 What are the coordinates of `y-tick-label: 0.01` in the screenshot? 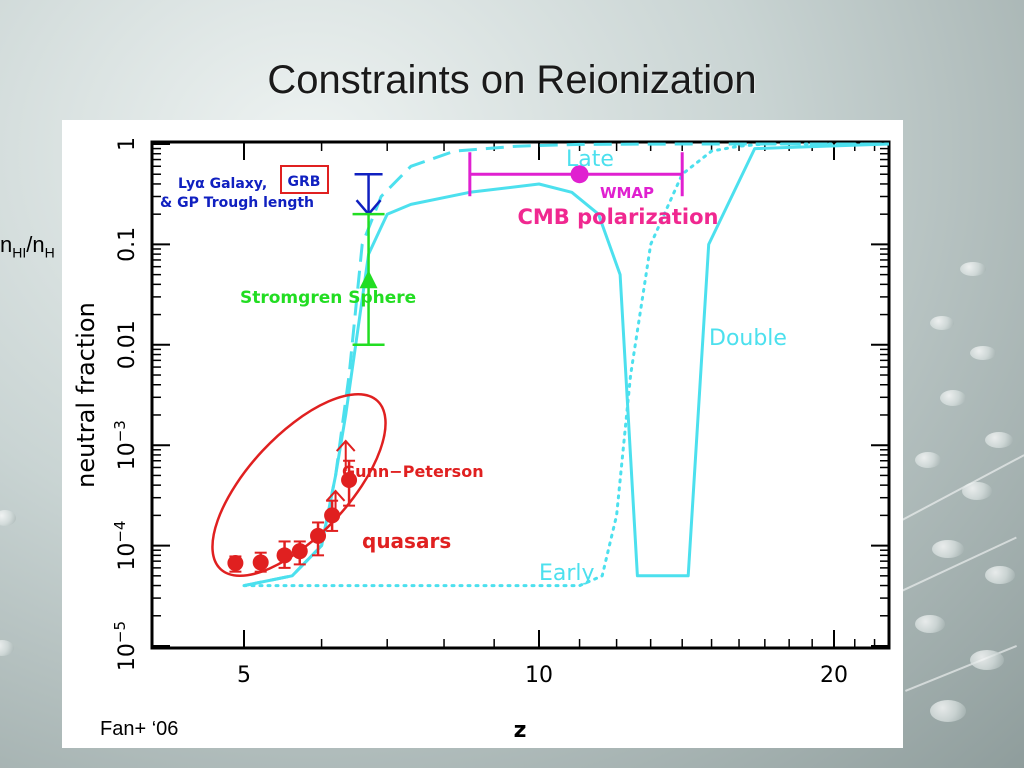 It's located at (127, 344).